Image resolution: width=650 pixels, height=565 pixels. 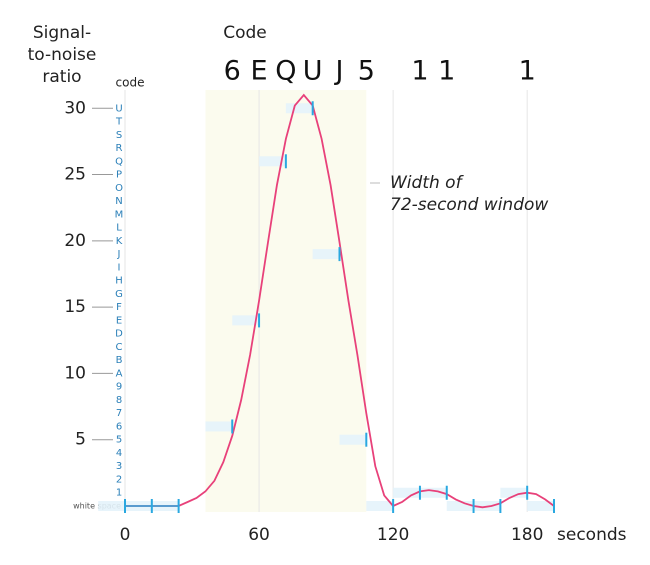 What do you see at coordinates (130, 83) in the screenshot?
I see `code-axis-label: code` at bounding box center [130, 83].